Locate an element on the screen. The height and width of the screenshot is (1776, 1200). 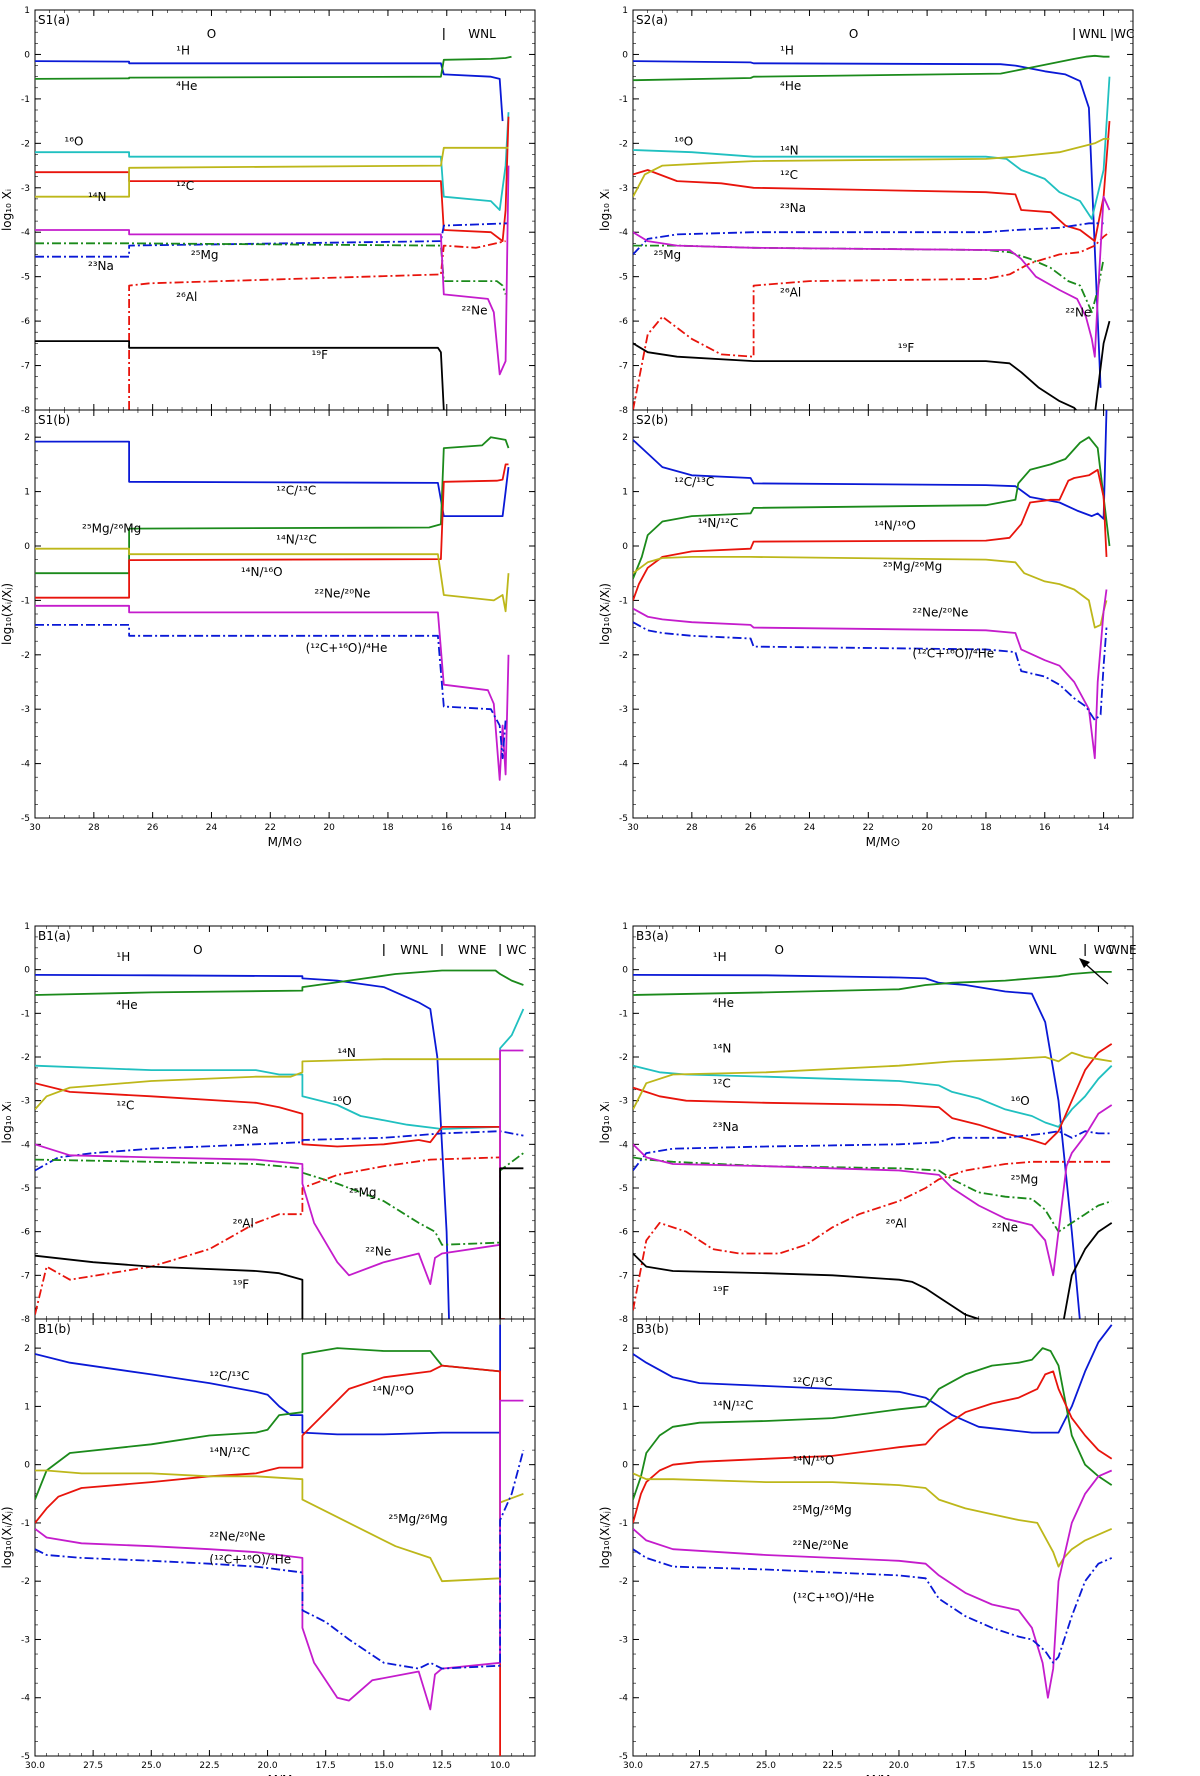
x-tick-label: 26 is located at coordinates (751, 828).